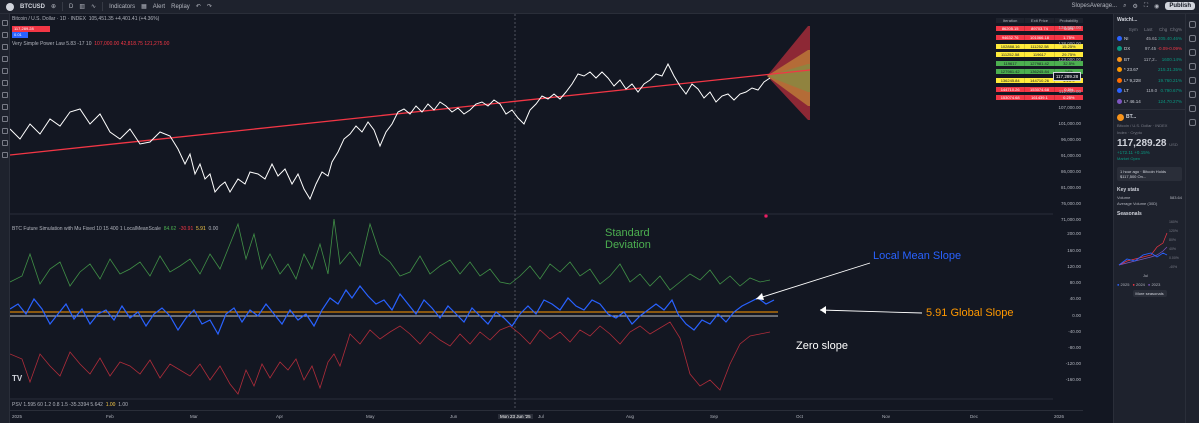 The width and height of the screenshot is (1199, 423). What do you see at coordinates (1011, 20) in the screenshot?
I see `table-header-cell: Iteration` at bounding box center [1011, 20].